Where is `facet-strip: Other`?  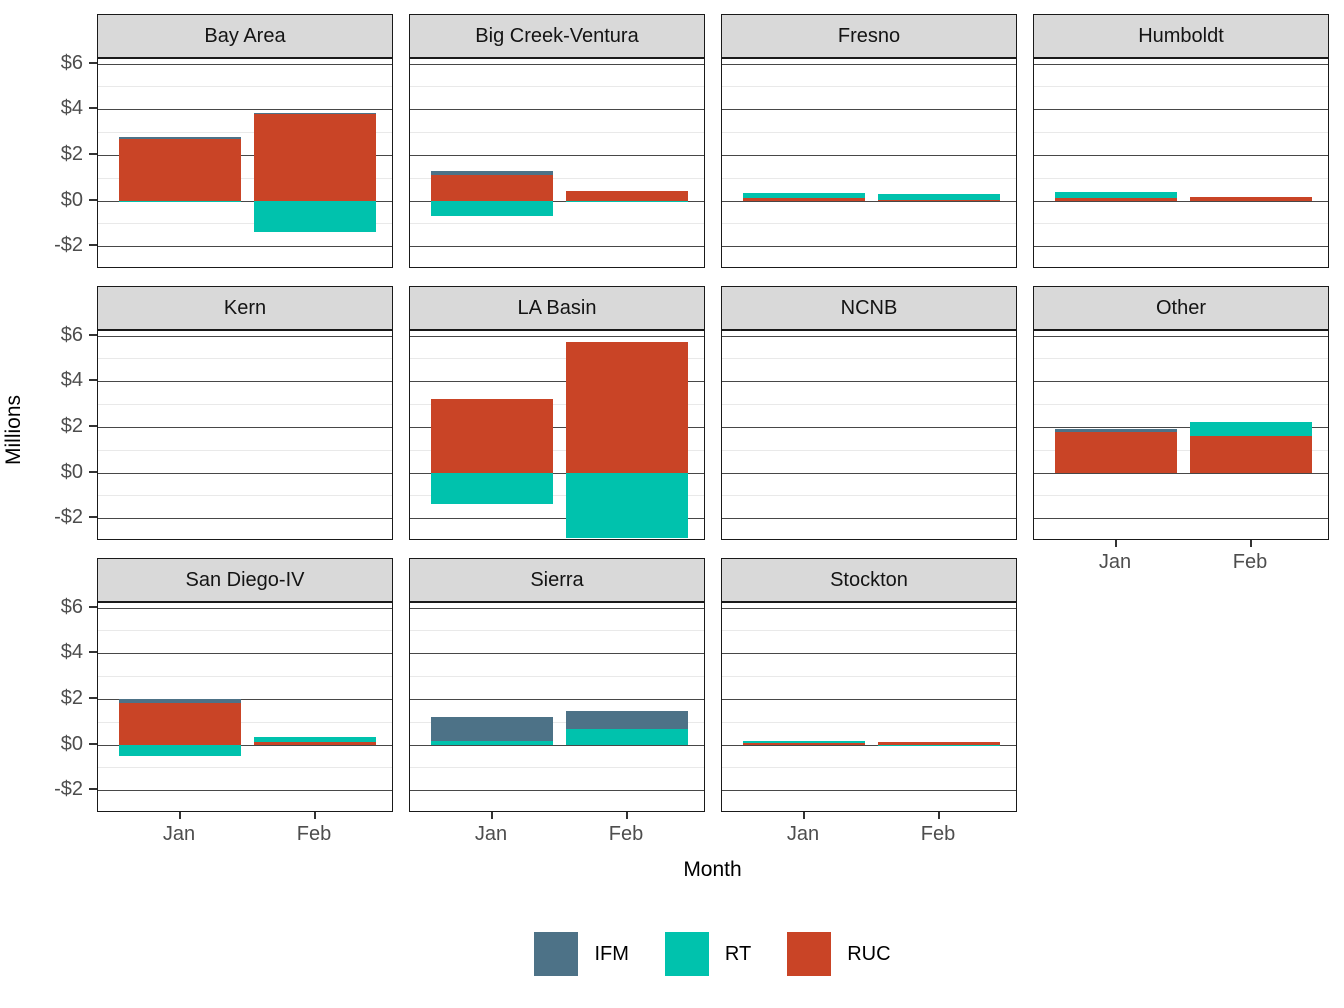
facet-strip: Other is located at coordinates (1181, 308).